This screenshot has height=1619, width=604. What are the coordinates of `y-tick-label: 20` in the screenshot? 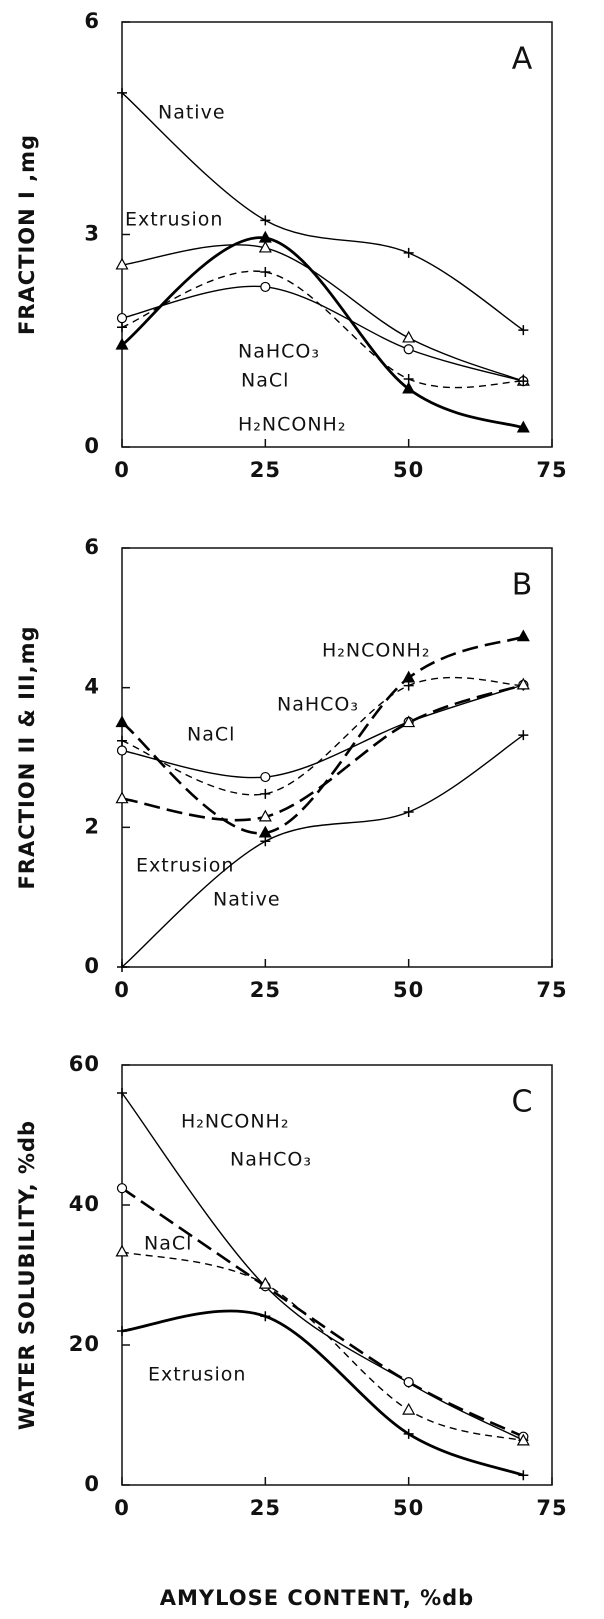 It's located at (84, 1344).